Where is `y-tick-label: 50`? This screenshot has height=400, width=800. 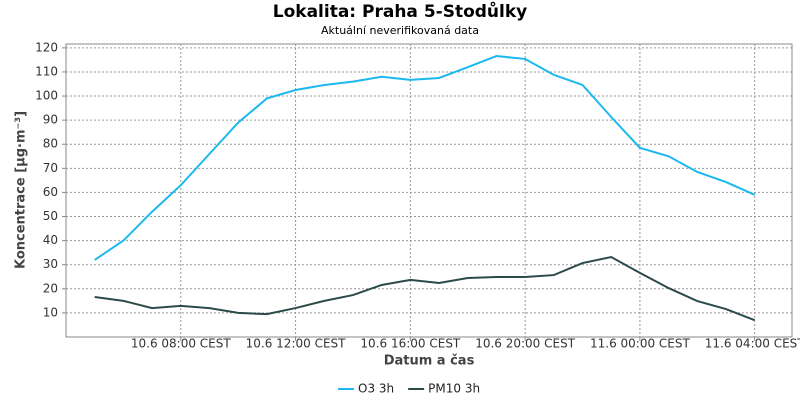
y-tick-label: 50 is located at coordinates (50, 216).